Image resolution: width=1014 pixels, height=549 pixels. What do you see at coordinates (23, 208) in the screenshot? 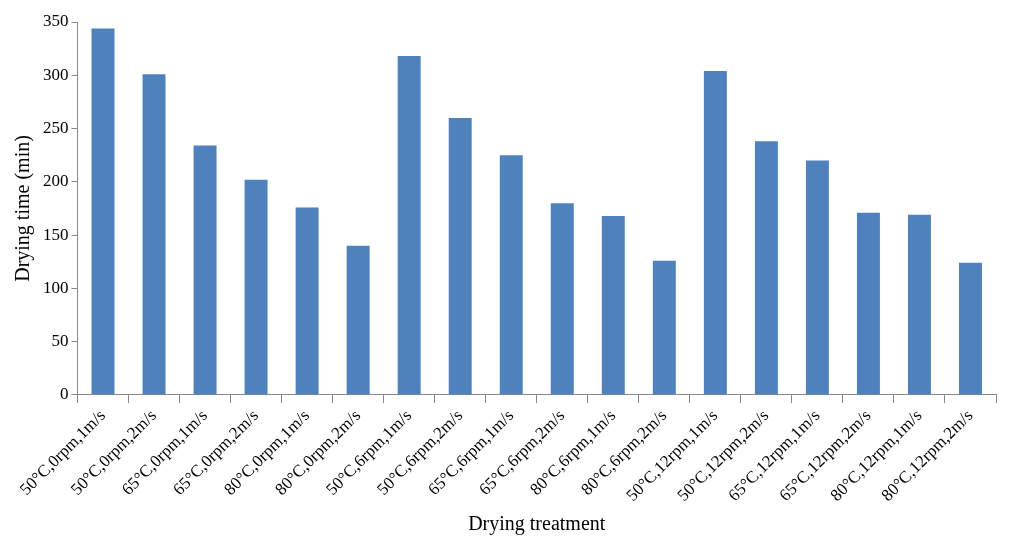
I see `y-axis-title: Drying time (min)` at bounding box center [23, 208].